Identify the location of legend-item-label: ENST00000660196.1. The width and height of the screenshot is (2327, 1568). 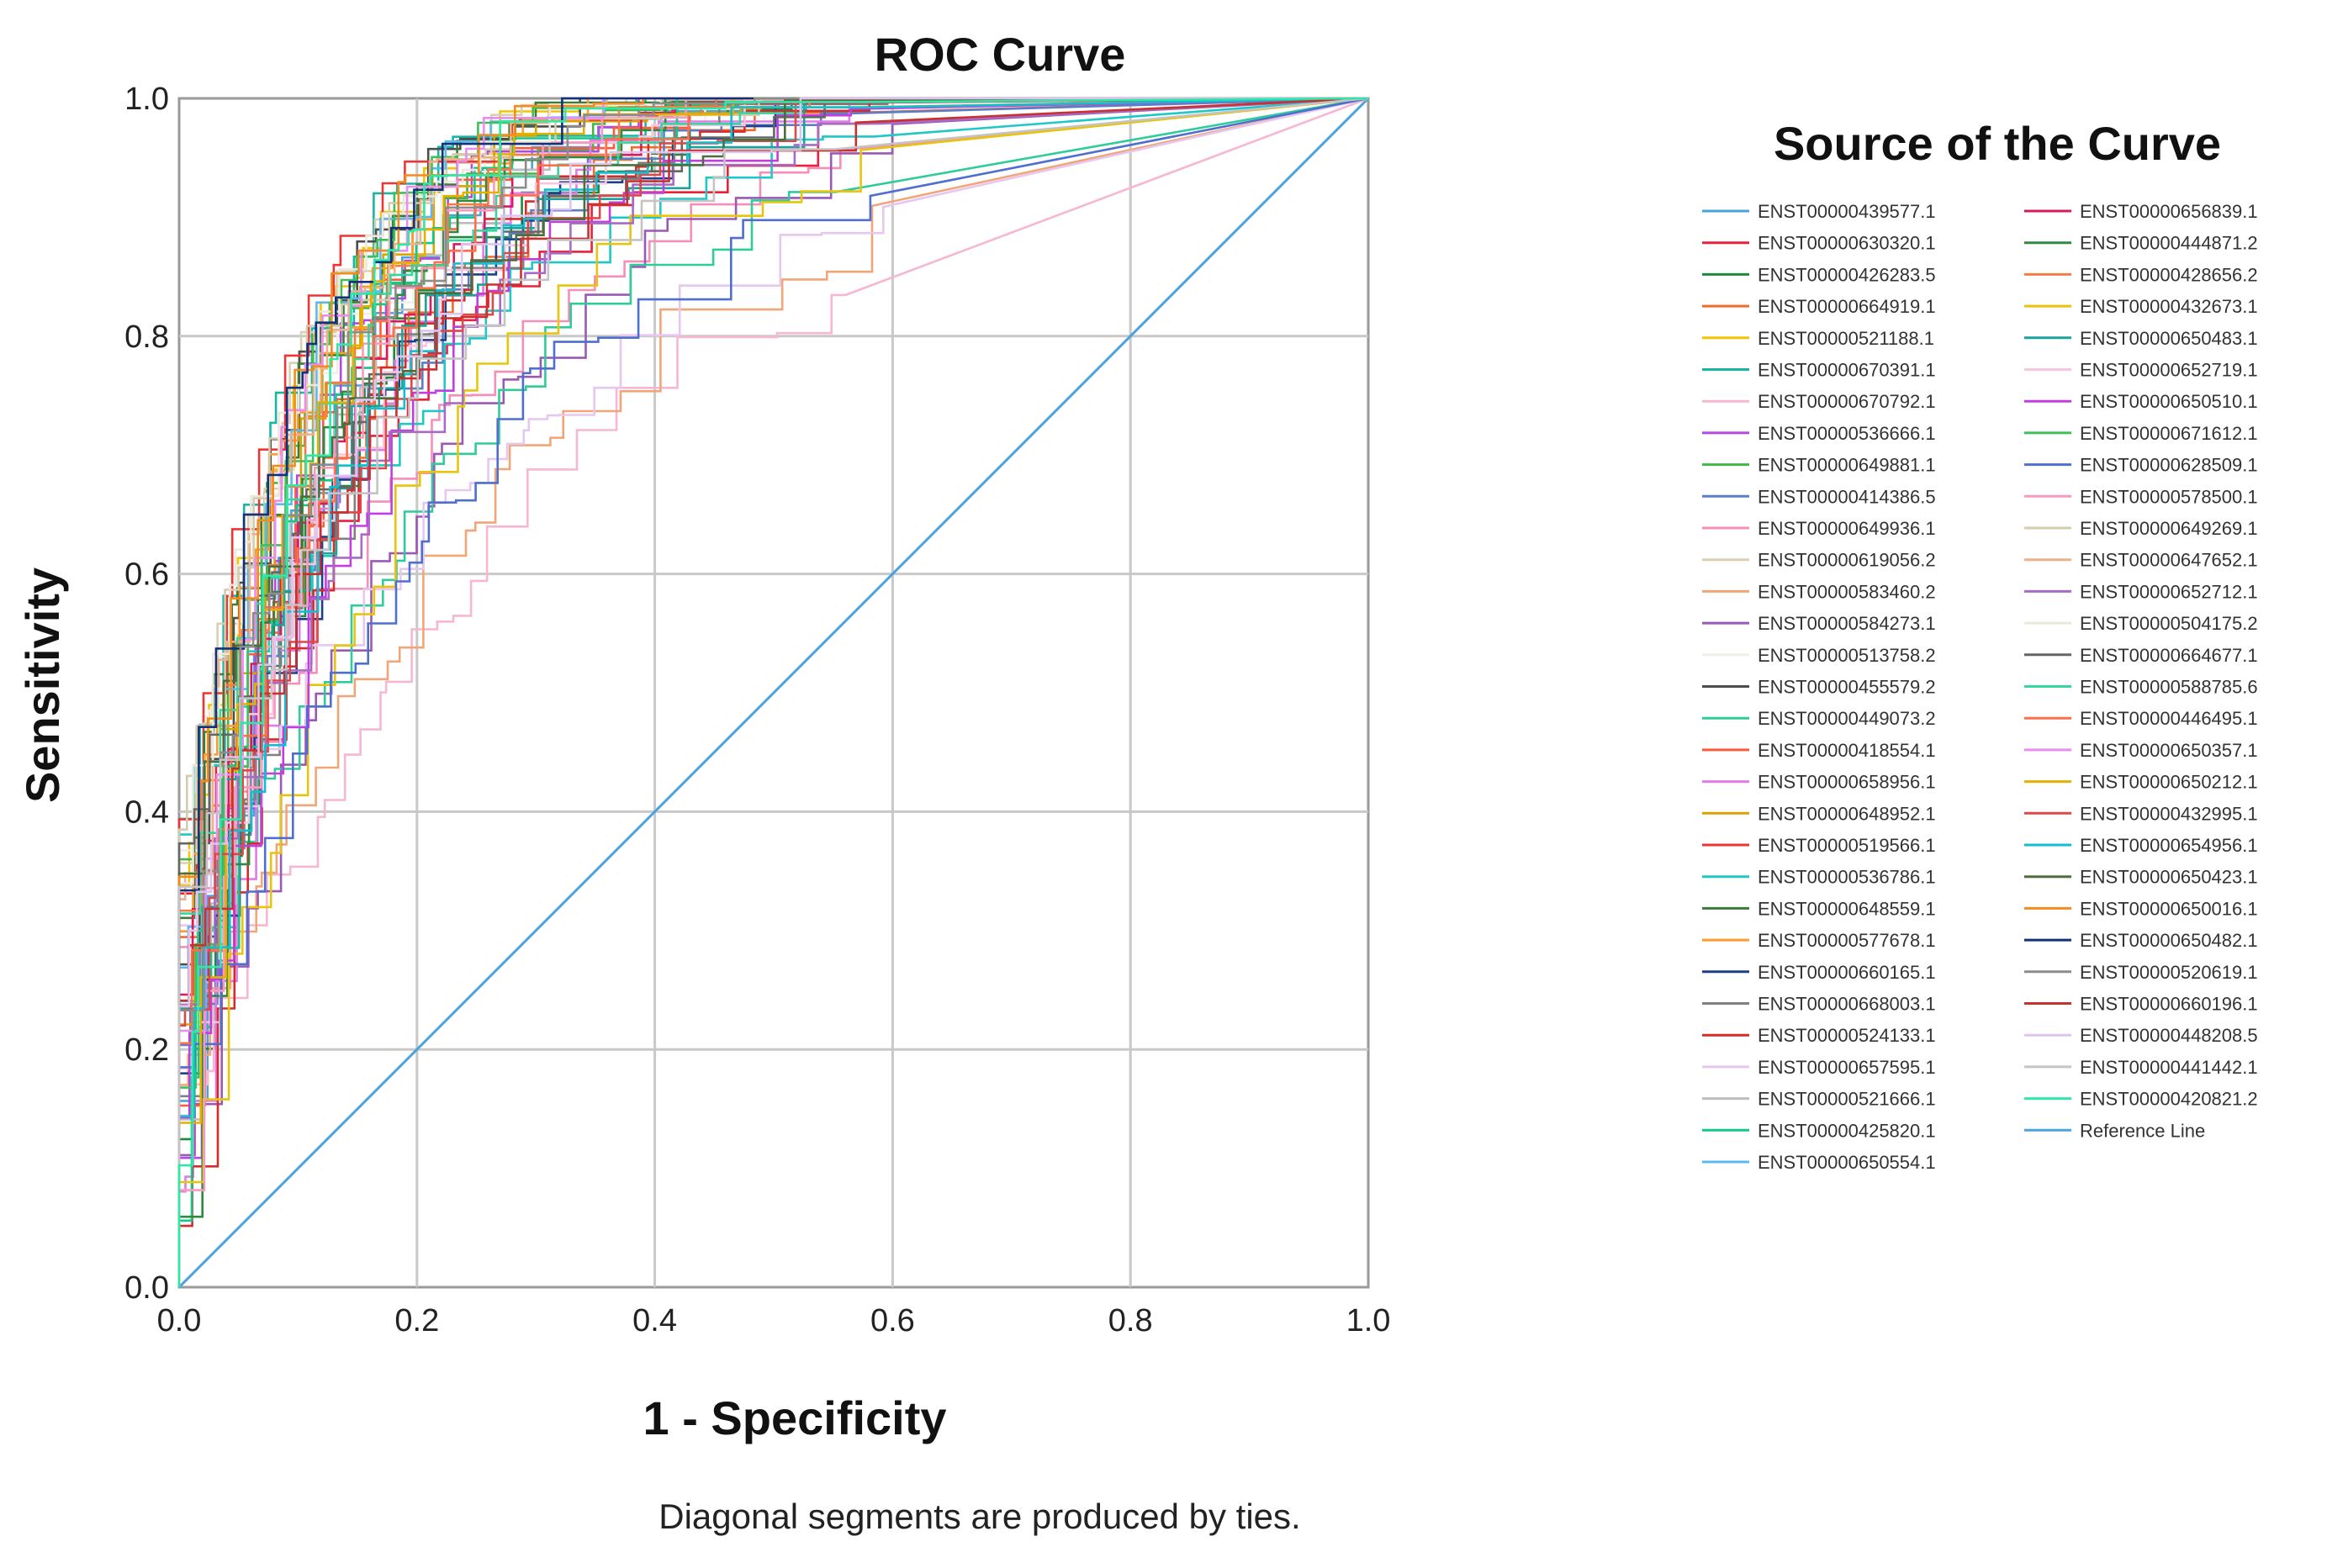
(2169, 1005).